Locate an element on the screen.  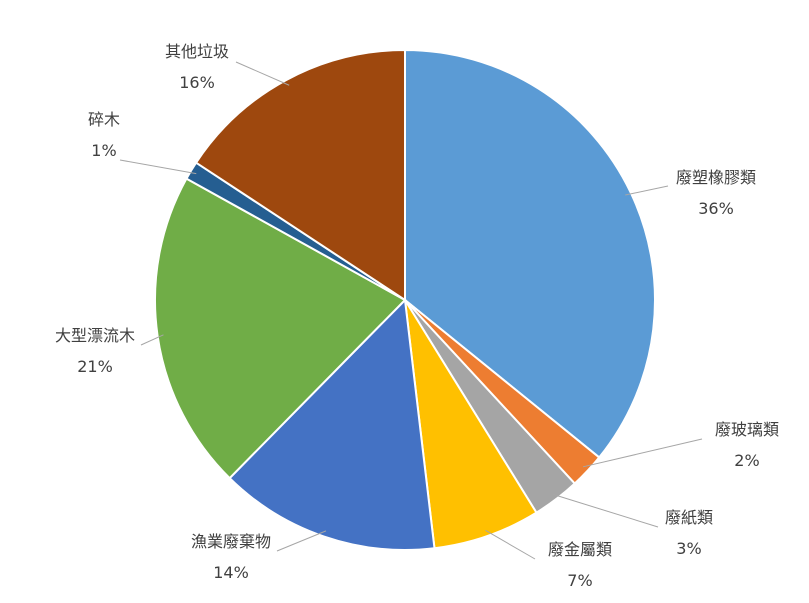
slice-percent-label: 1% is located at coordinates (103, 150).